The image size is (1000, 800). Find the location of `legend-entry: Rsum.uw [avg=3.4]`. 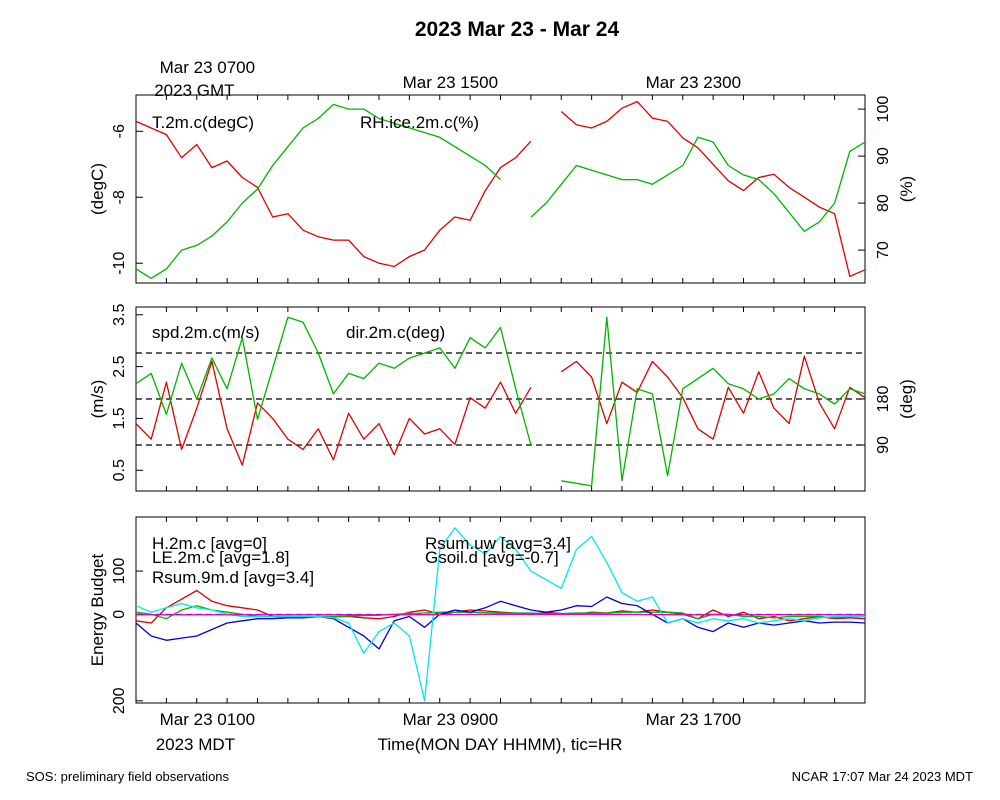

legend-entry: Rsum.uw [avg=3.4] is located at coordinates (498, 543).